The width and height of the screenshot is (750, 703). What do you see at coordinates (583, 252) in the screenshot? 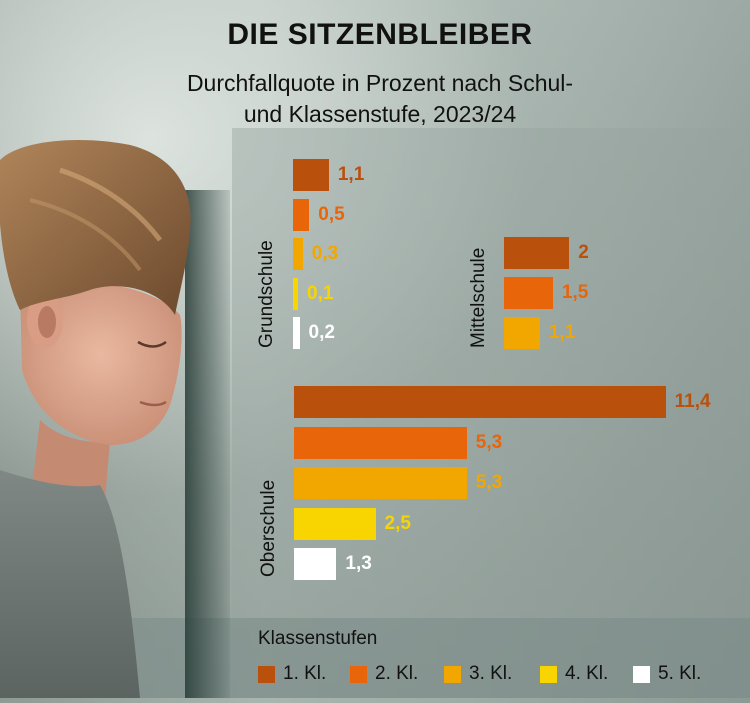
I see `value-label-mittelschule-1: 2` at bounding box center [583, 252].